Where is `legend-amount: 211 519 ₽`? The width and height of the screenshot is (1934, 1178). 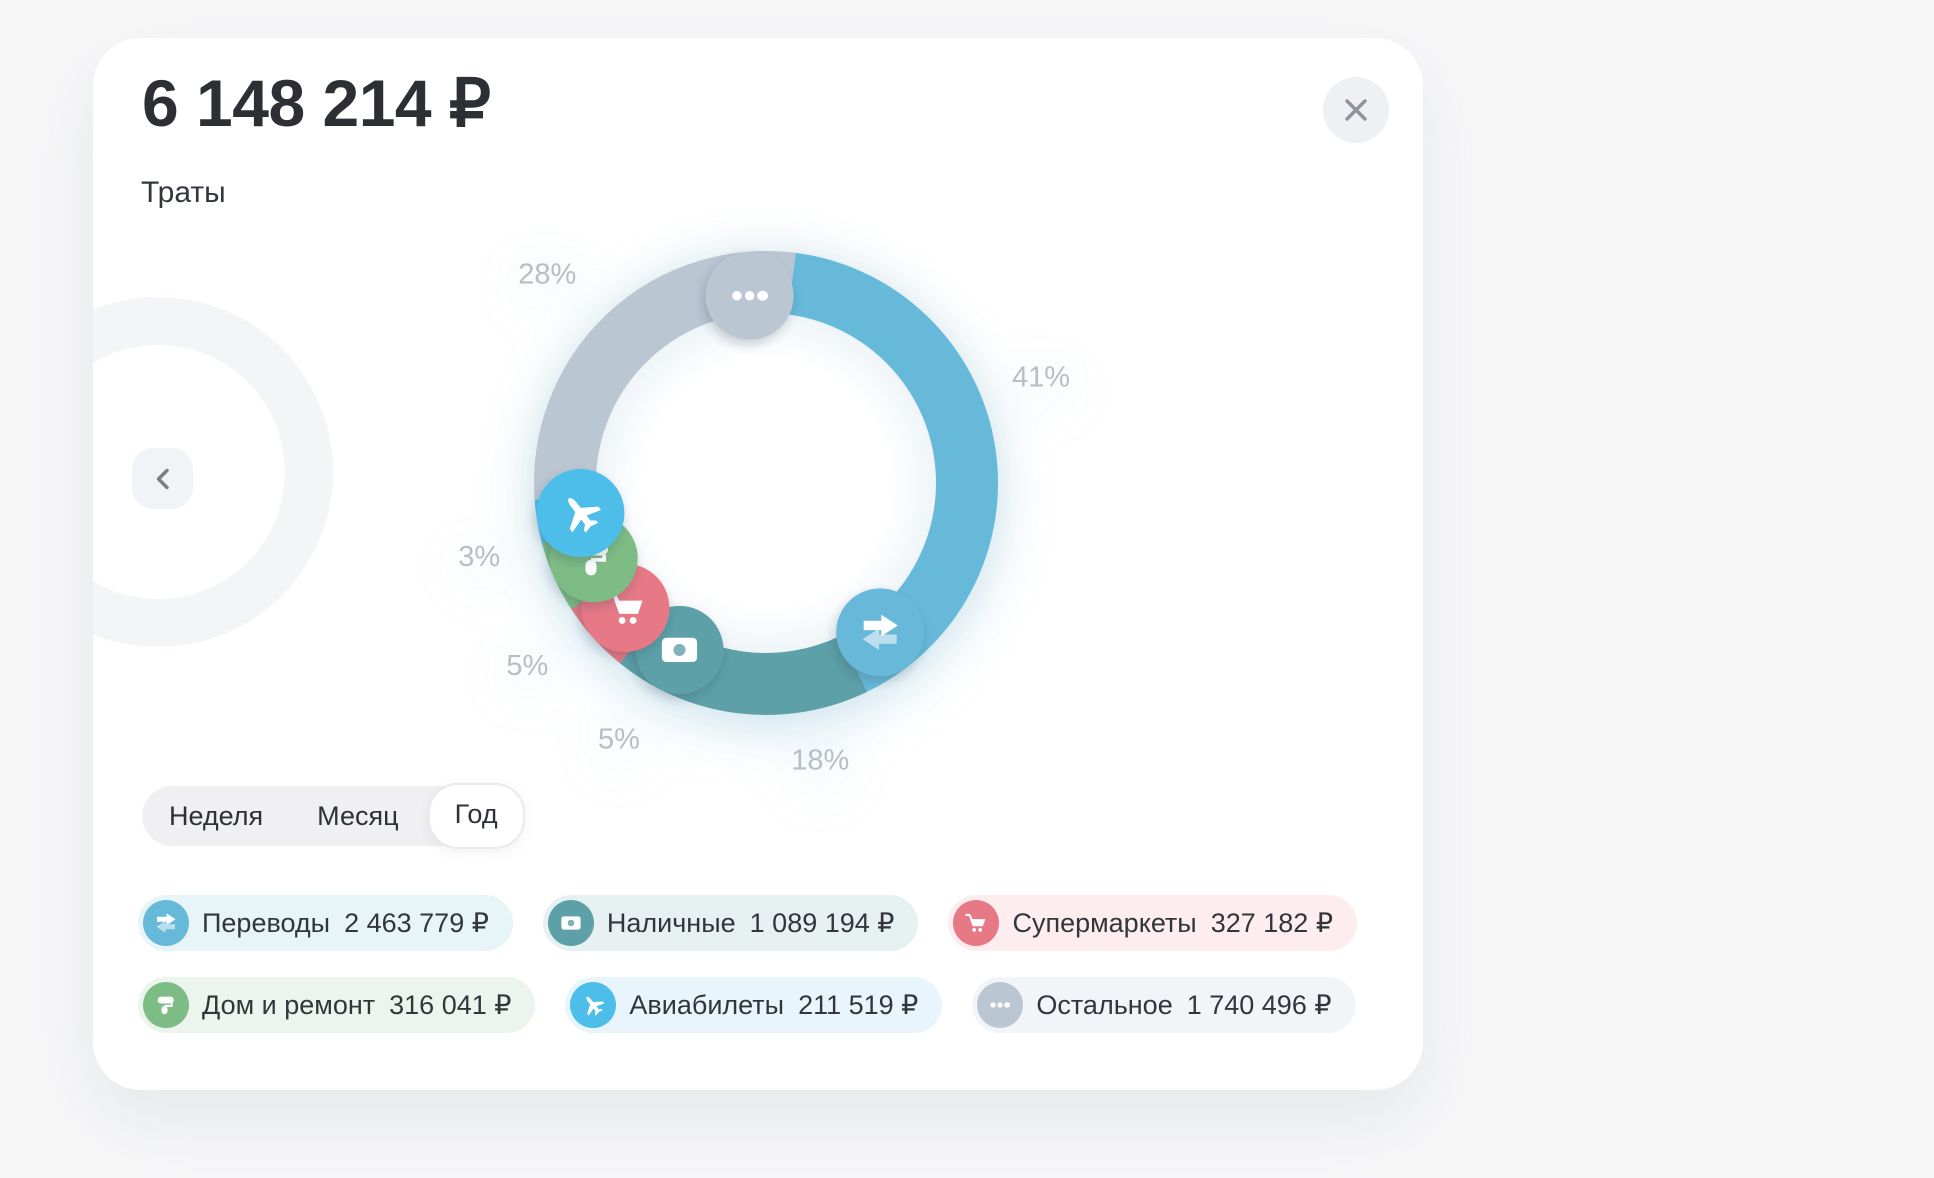
legend-amount: 211 519 ₽ is located at coordinates (858, 1004).